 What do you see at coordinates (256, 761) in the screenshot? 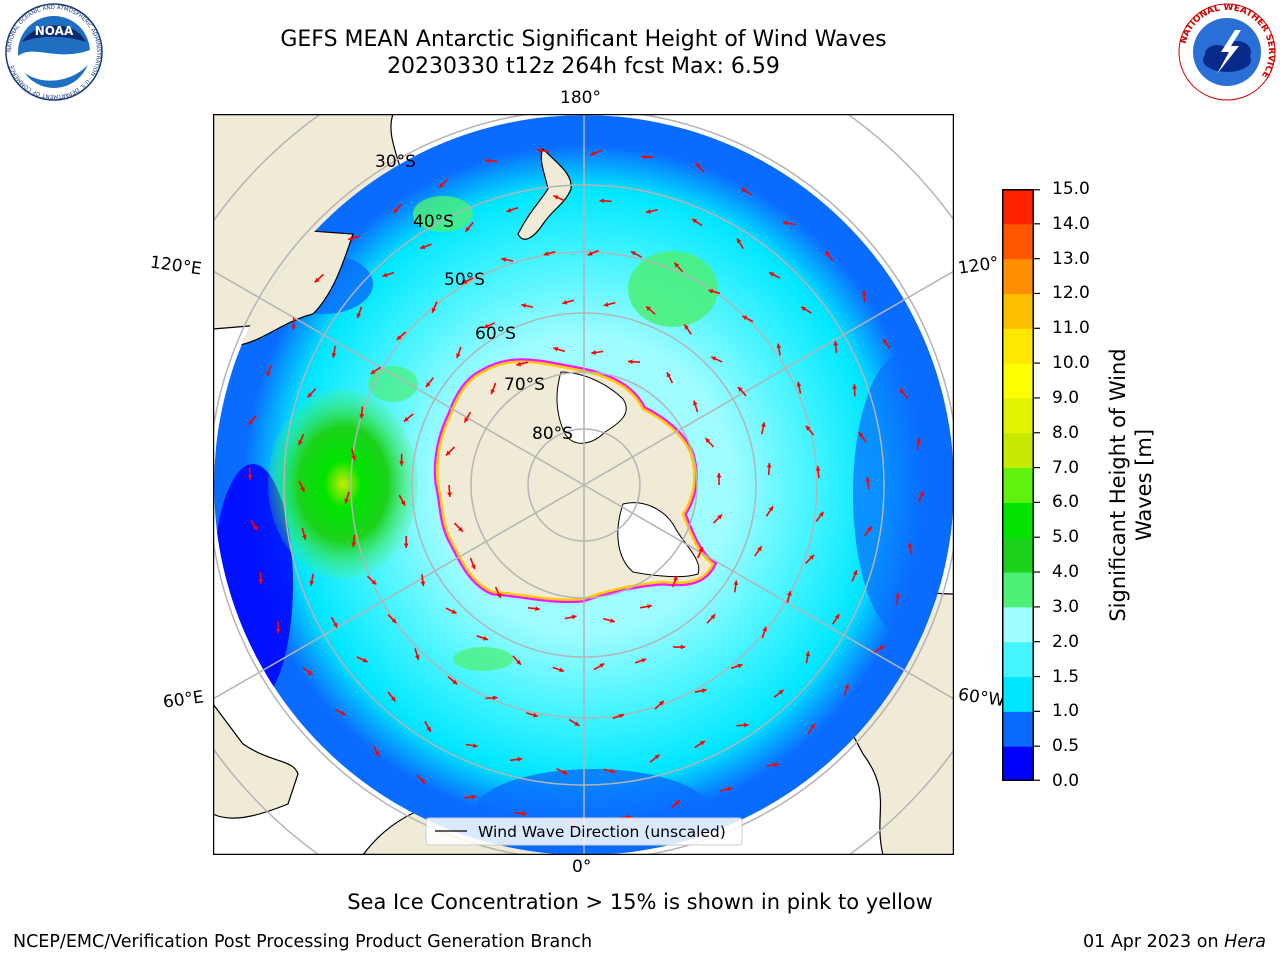
I see `madagascar-land` at bounding box center [256, 761].